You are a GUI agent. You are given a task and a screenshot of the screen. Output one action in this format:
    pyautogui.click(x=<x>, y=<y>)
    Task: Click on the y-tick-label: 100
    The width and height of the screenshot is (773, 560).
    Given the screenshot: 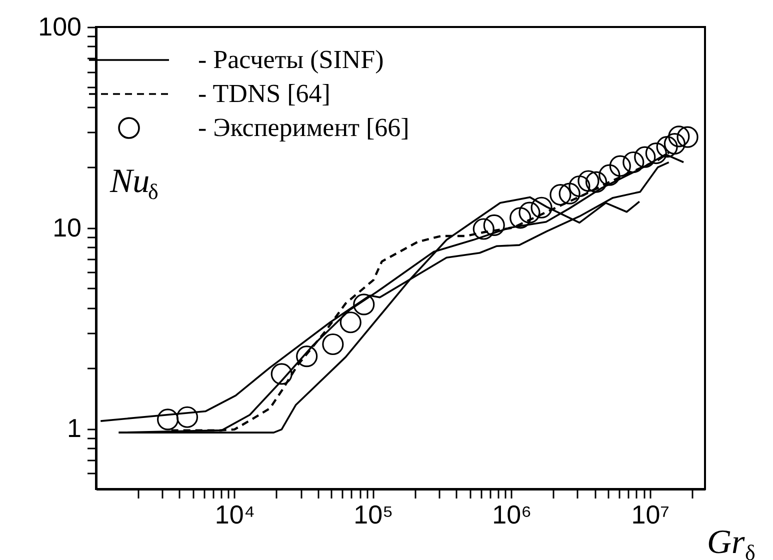 What is the action you would take?
    pyautogui.click(x=60, y=27)
    